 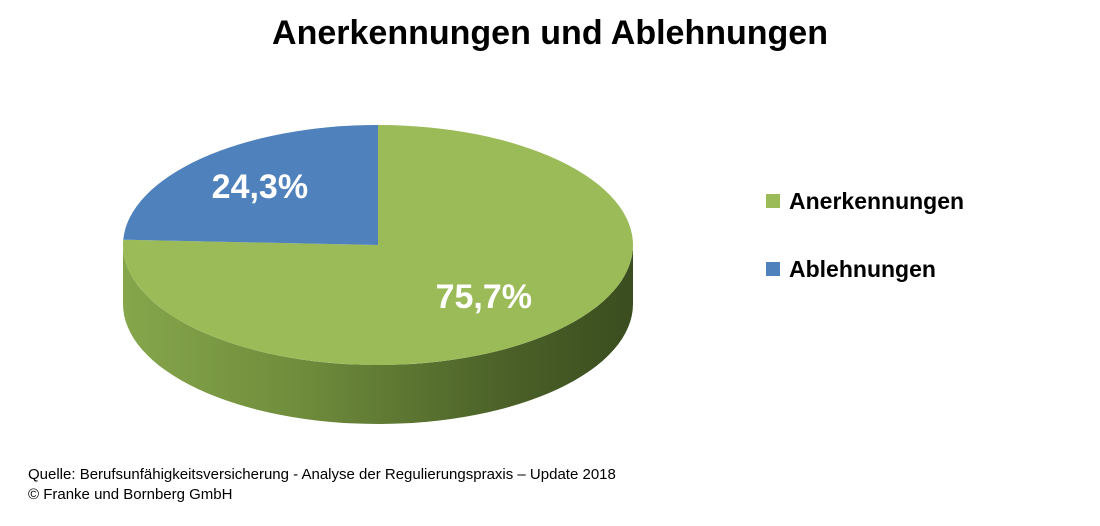 I want to click on legend-item-ablehnungen: Ablehnungen, so click(x=865, y=269).